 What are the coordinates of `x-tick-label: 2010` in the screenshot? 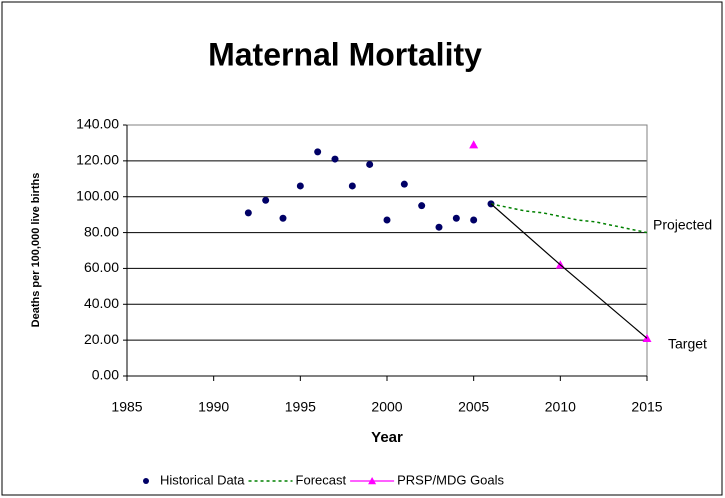 It's located at (560, 407).